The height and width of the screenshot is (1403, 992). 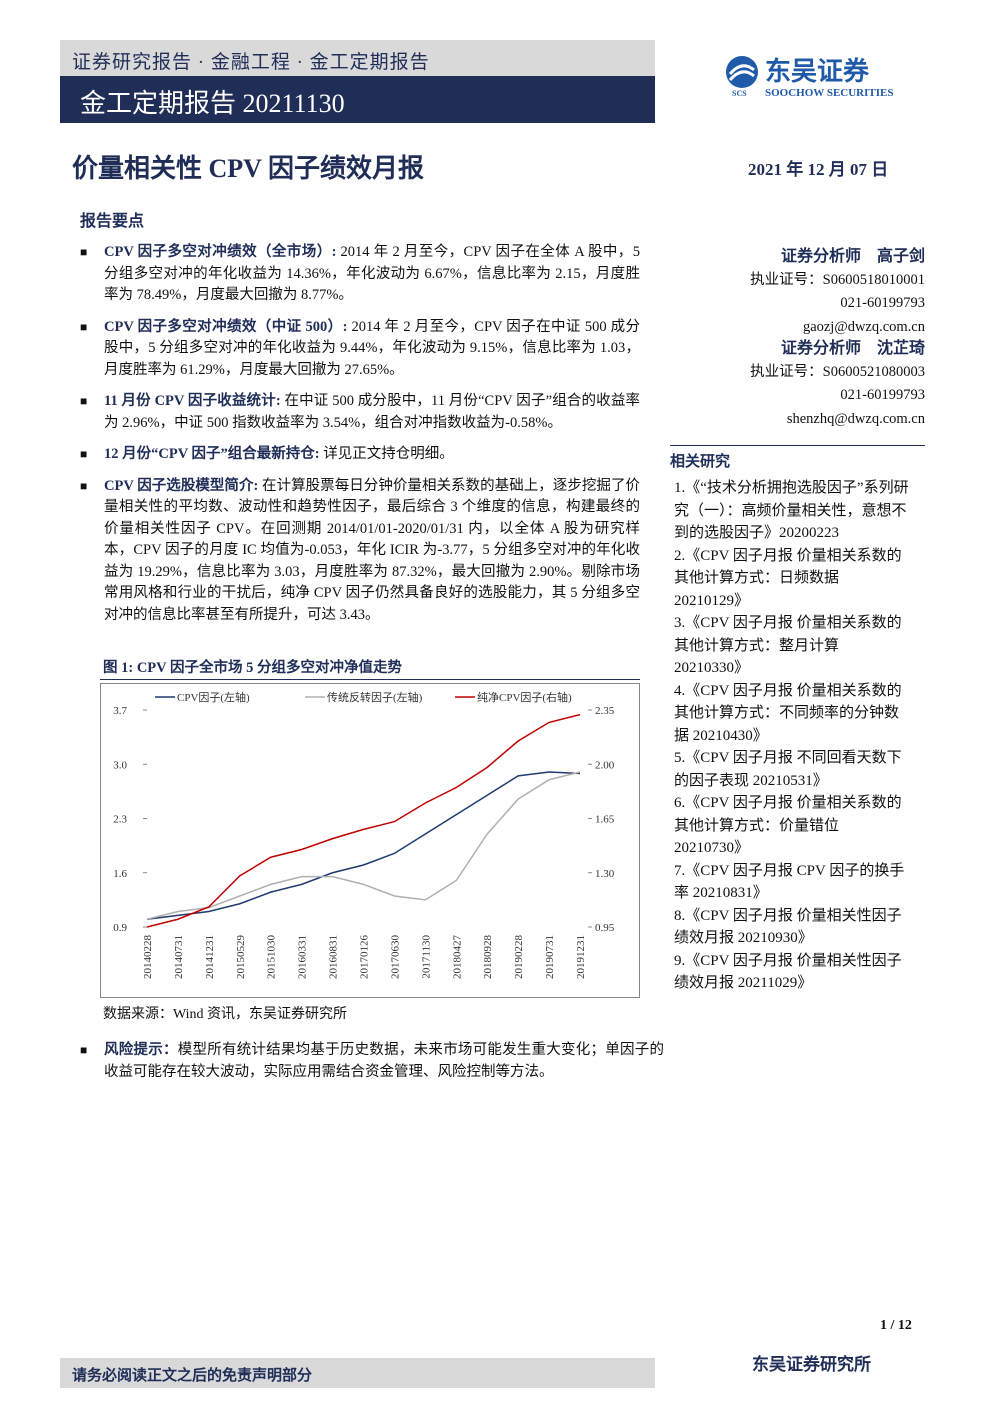 What do you see at coordinates (818, 169) in the screenshot?
I see `date: 2021 年 12 月 07 日` at bounding box center [818, 169].